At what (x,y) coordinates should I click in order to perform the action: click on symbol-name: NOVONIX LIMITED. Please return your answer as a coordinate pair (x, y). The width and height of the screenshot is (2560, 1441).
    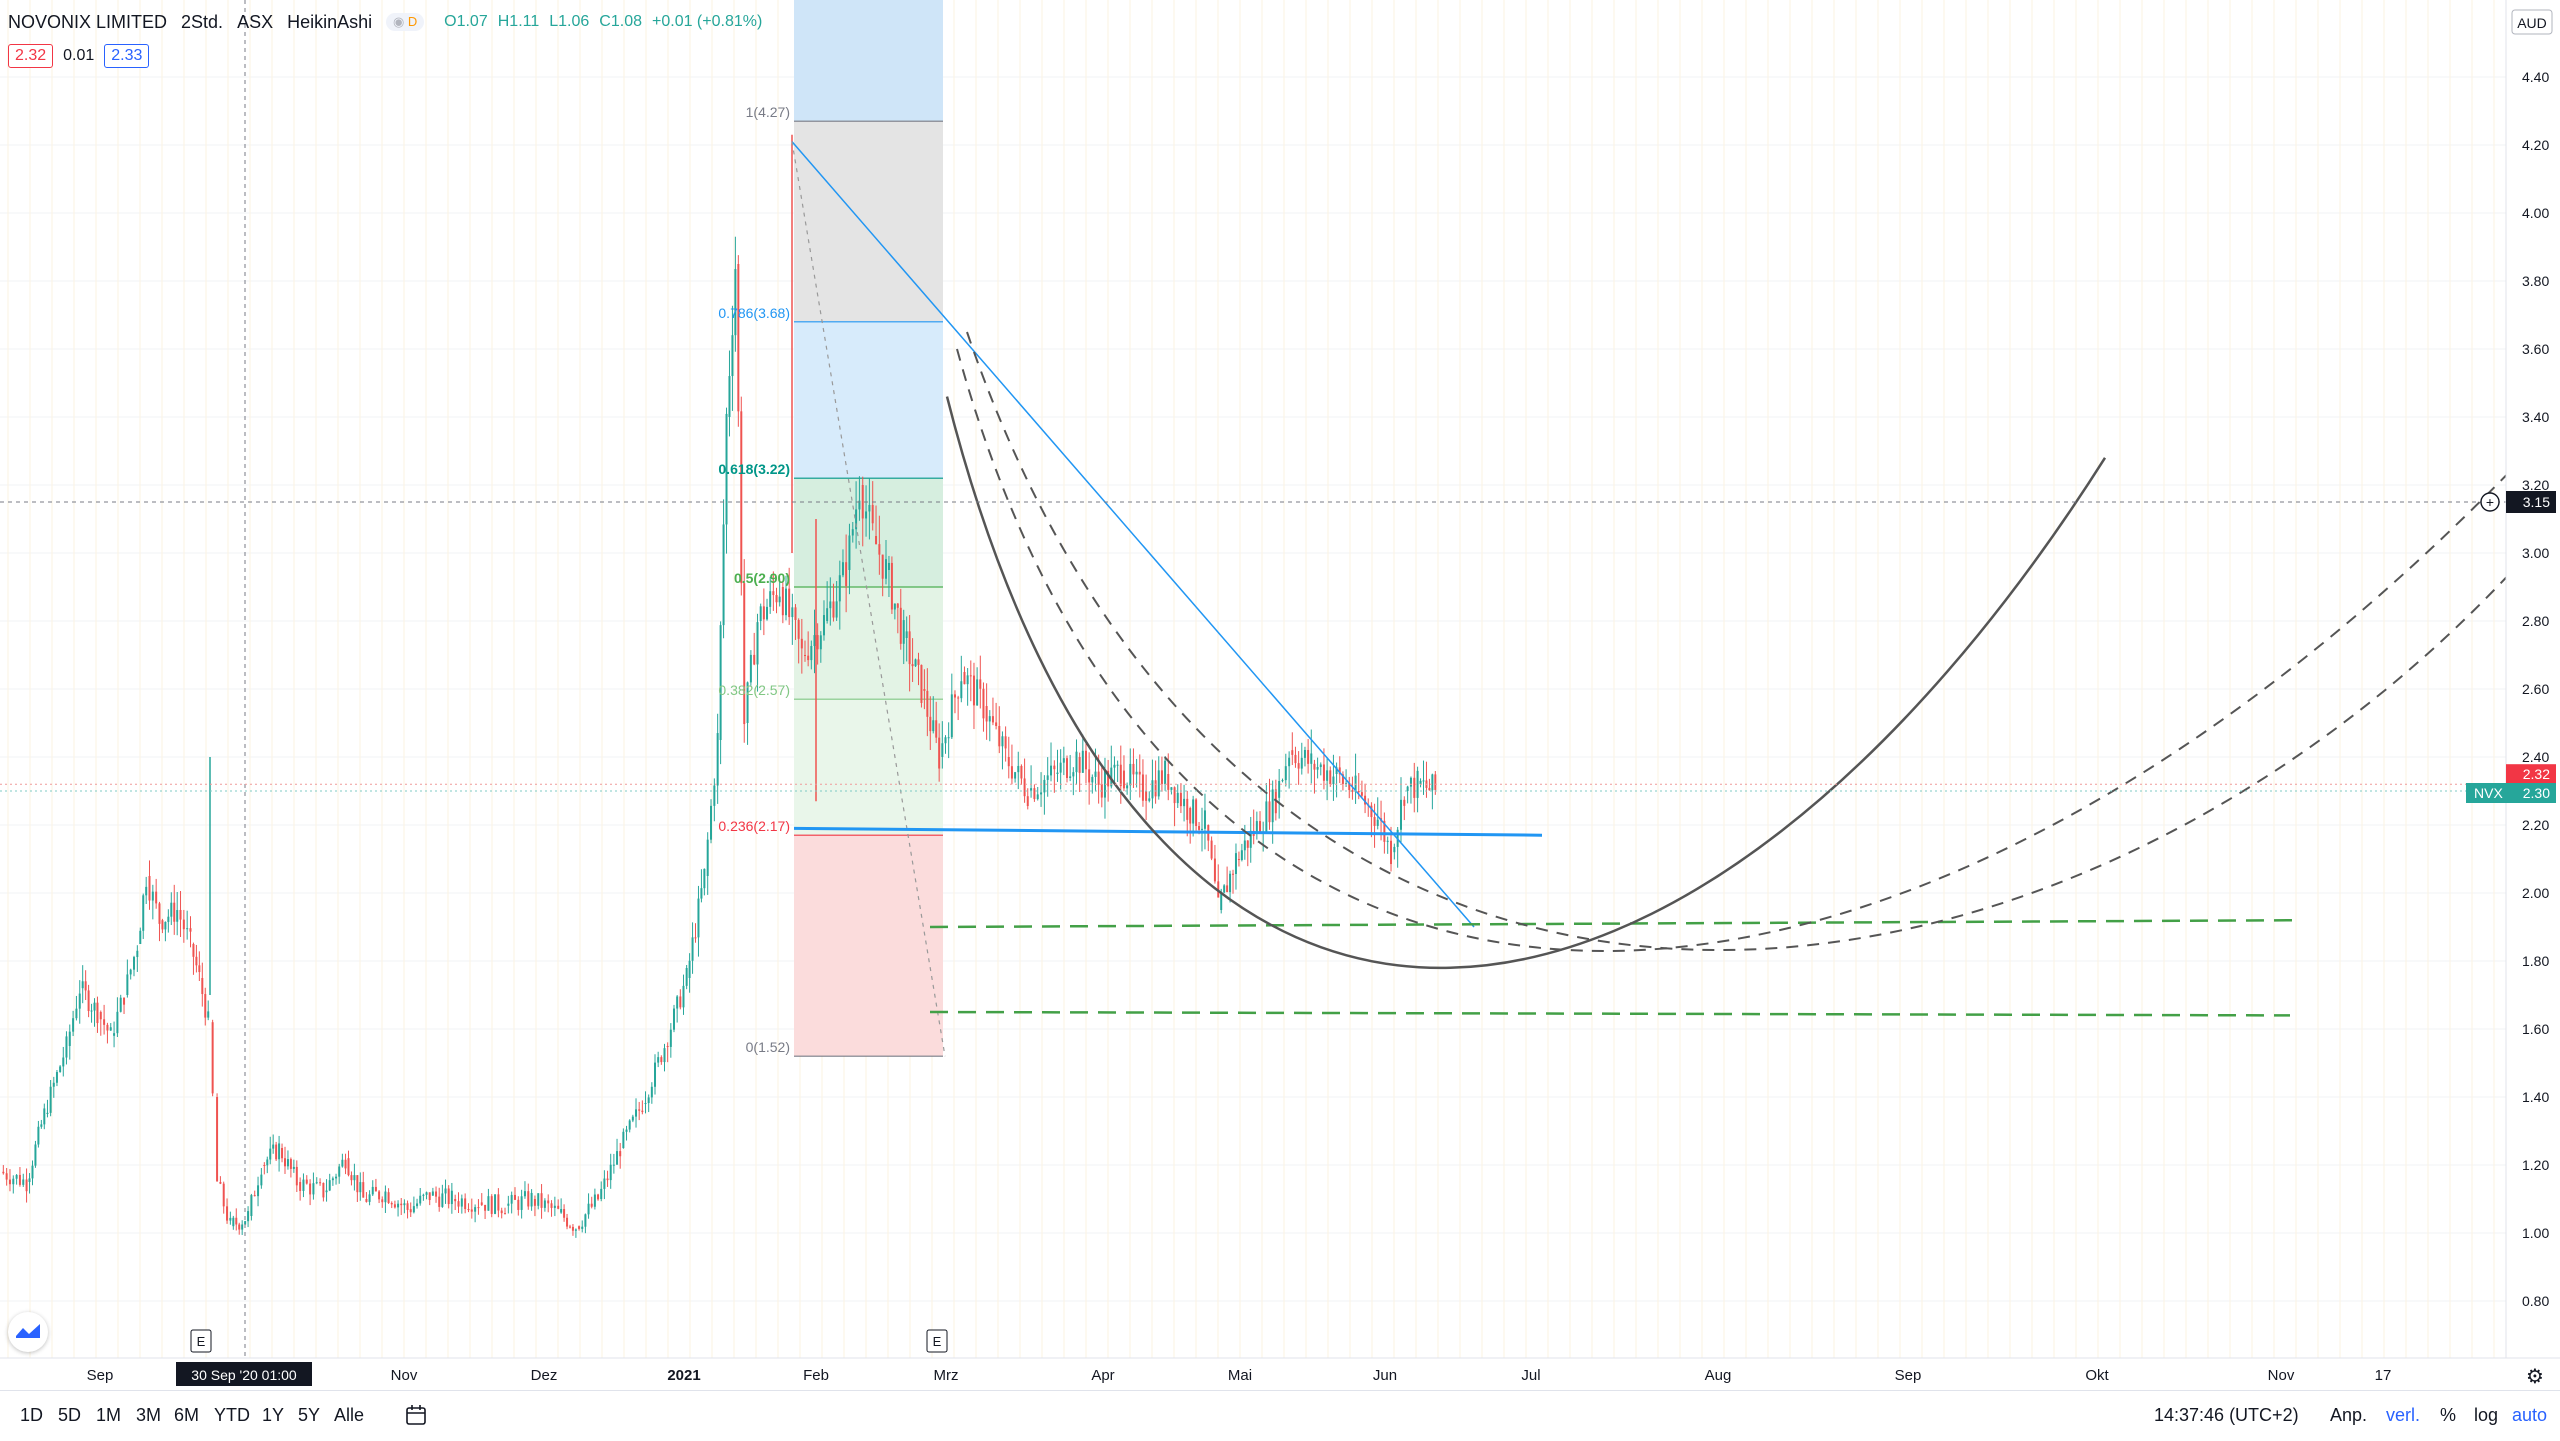
    Looking at the image, I should click on (88, 21).